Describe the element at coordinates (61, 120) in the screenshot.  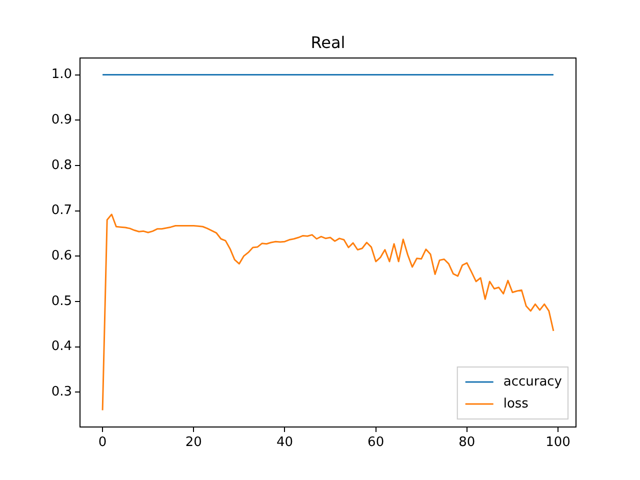
I see `y-tick-label: 0.9` at that location.